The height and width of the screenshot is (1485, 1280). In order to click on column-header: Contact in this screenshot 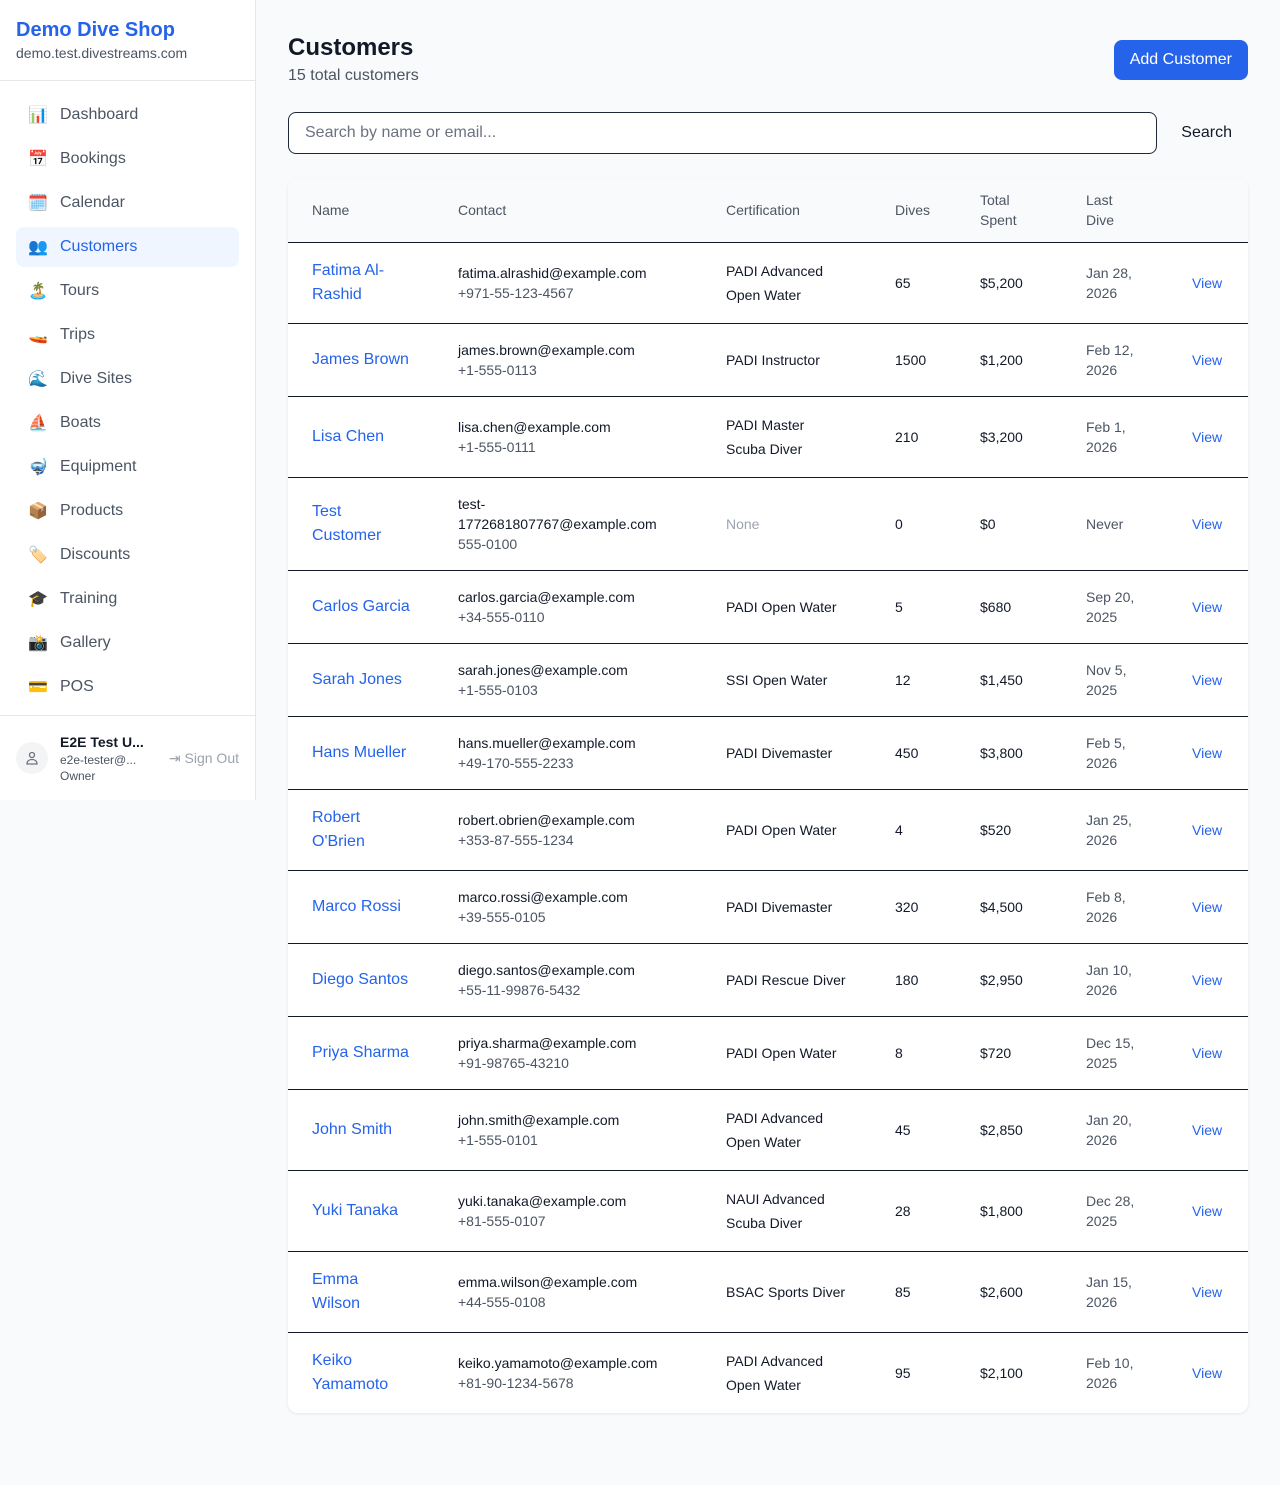, I will do `click(568, 210)`.